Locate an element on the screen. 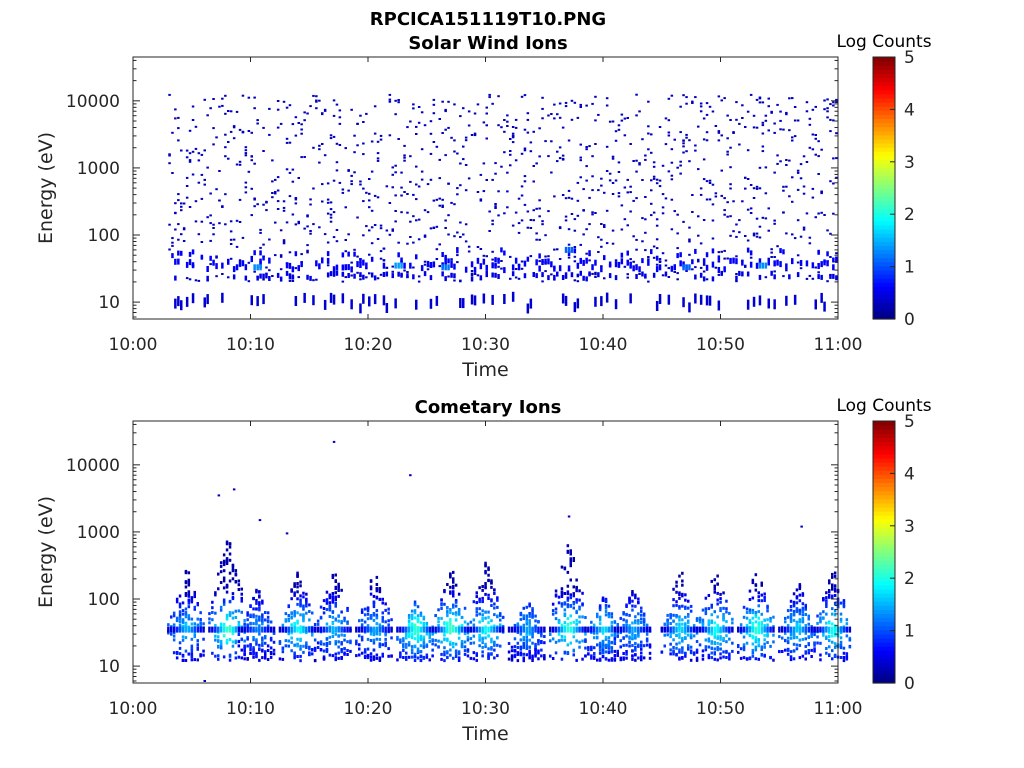 The height and width of the screenshot is (768, 1024). y-tick-label: 10000 is located at coordinates (93, 102).